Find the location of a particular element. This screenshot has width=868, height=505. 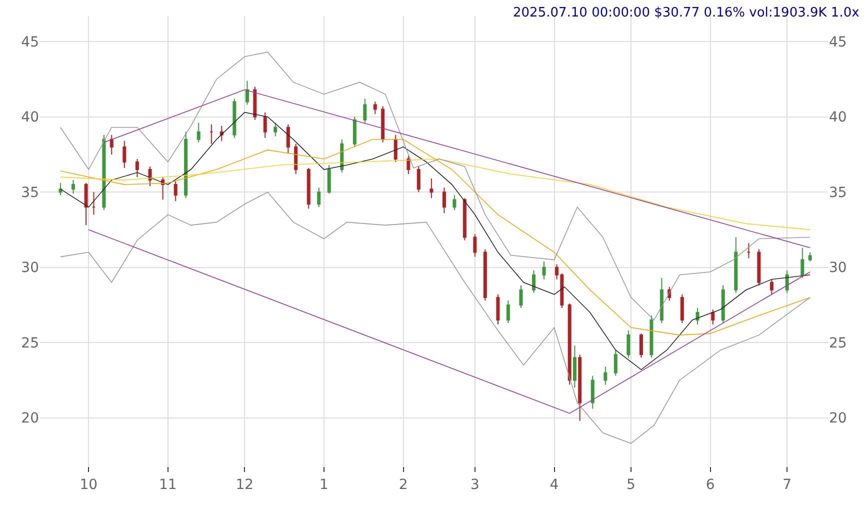

y-tick-label: 25 is located at coordinates (30, 343).